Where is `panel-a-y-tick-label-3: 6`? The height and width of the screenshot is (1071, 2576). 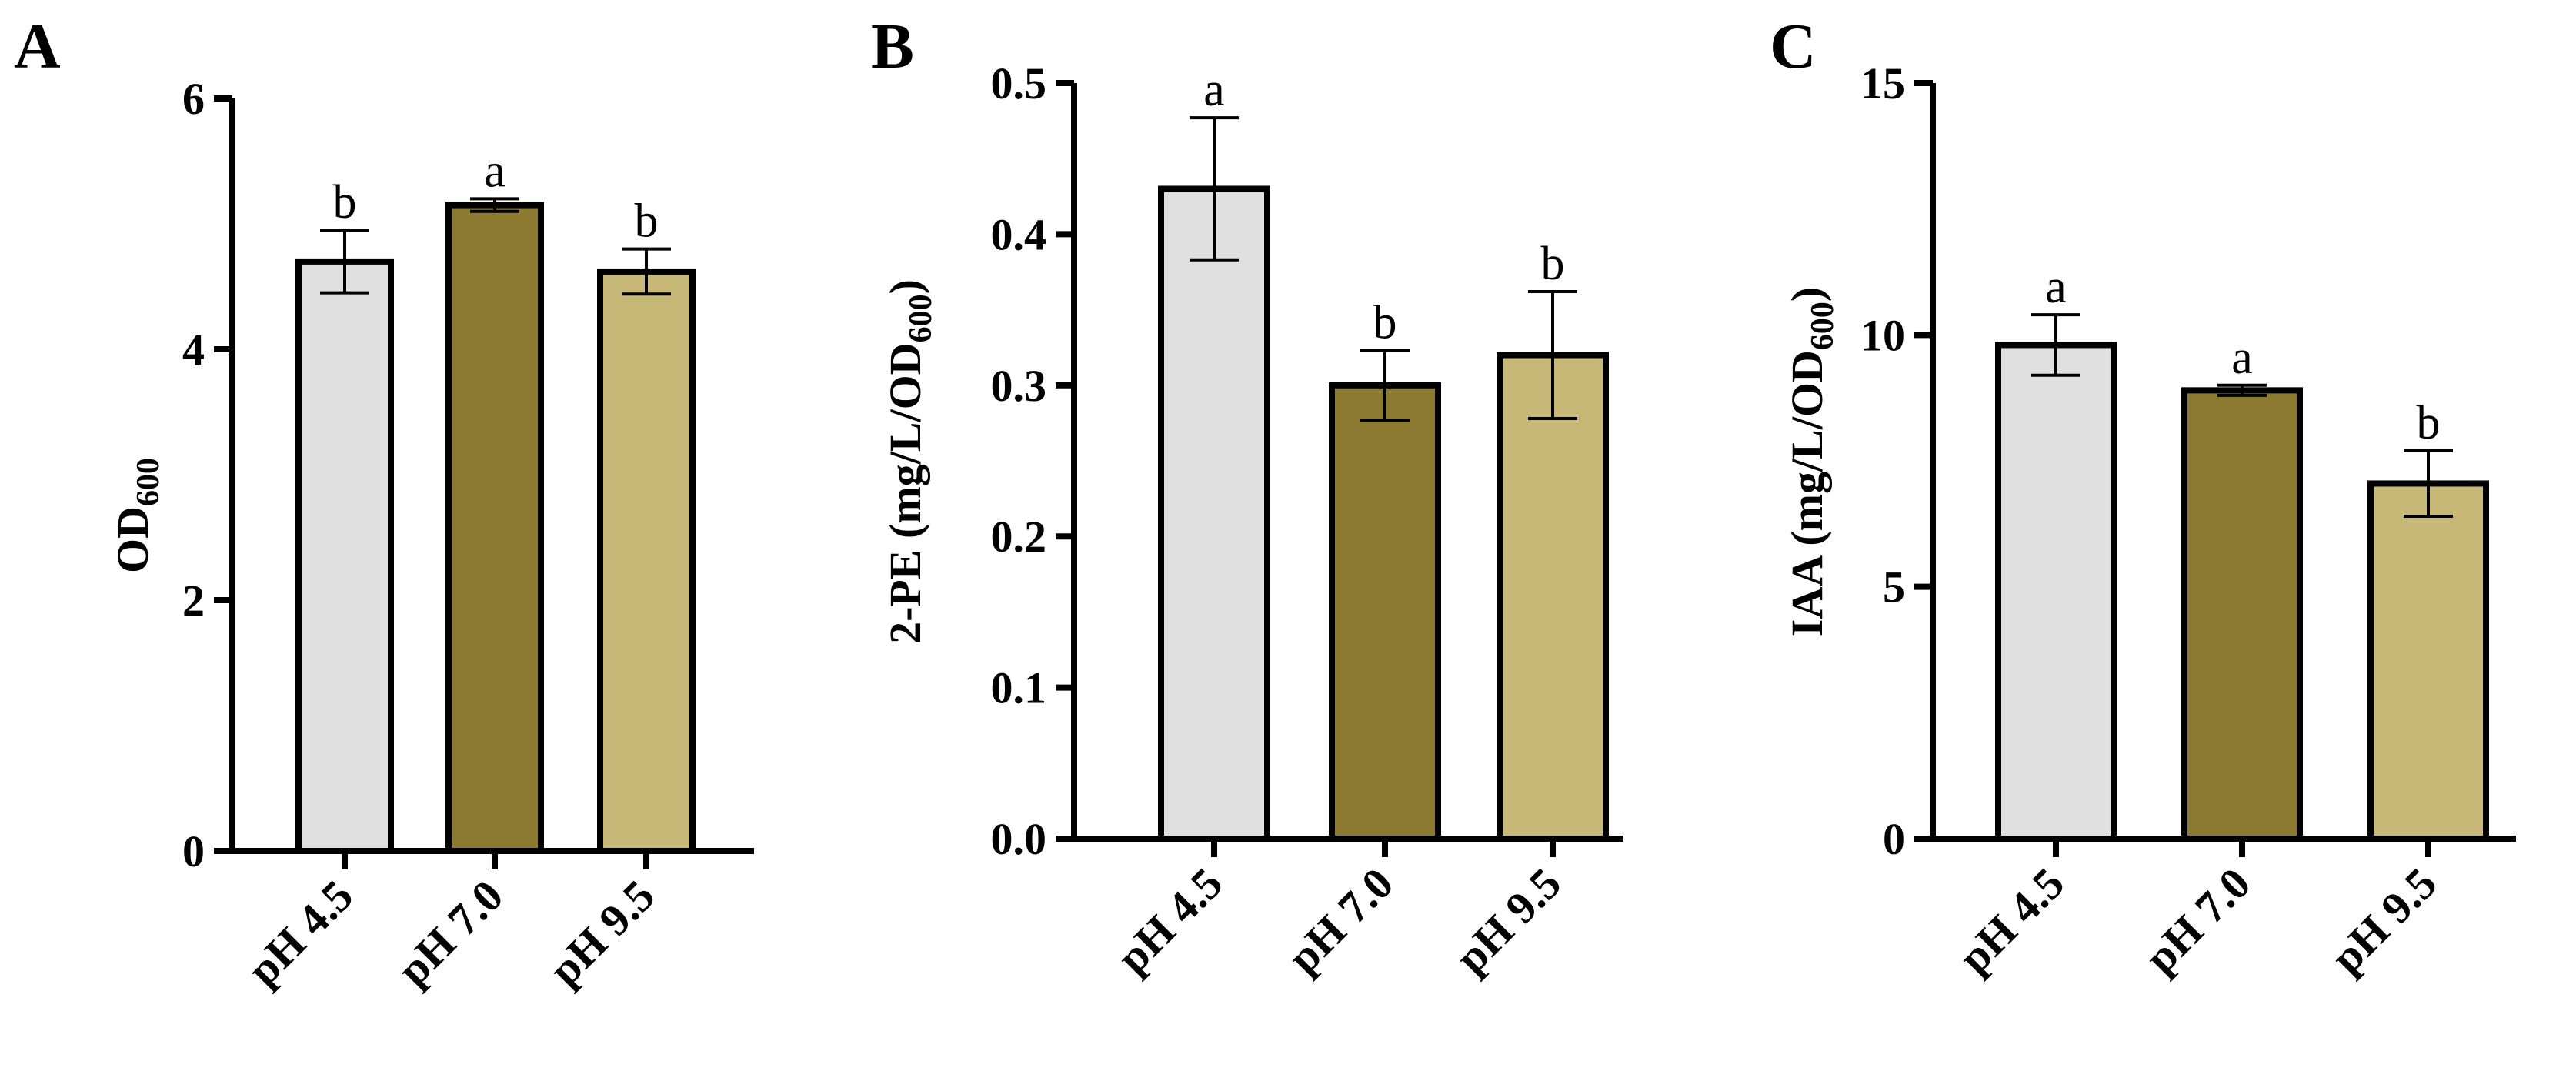
panel-a-y-tick-label-3: 6 is located at coordinates (193, 99).